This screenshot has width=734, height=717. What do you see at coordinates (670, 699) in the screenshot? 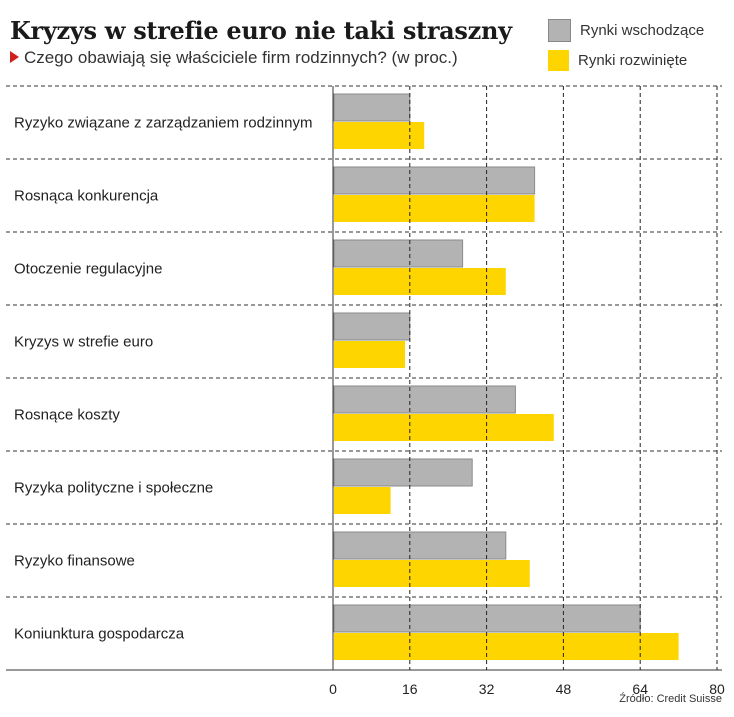
I see `source-note: Źródło: Credit Suisse` at bounding box center [670, 699].